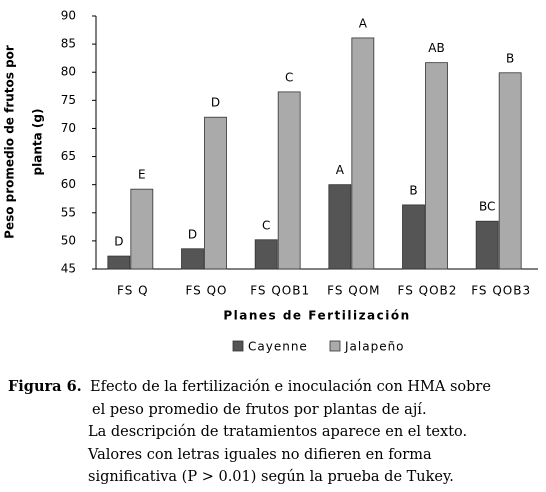 The height and width of the screenshot is (492, 546). What do you see at coordinates (206, 291) in the screenshot?
I see `x-tick-label: FS QO` at bounding box center [206, 291].